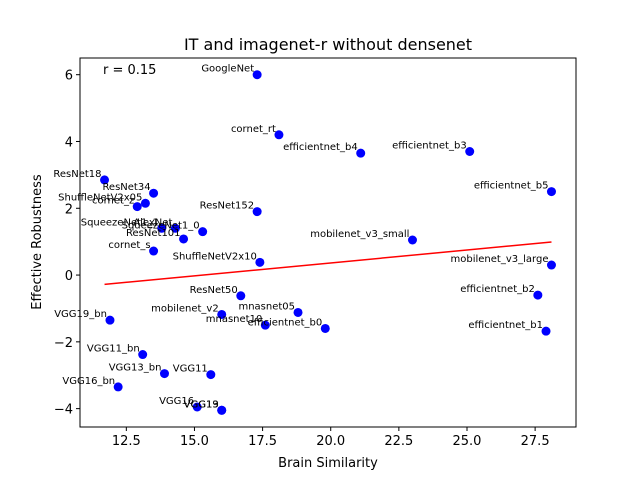 The width and height of the screenshot is (640, 480). Describe the element at coordinates (505, 325) in the screenshot. I see `point-label: efficientnet_b1` at that location.